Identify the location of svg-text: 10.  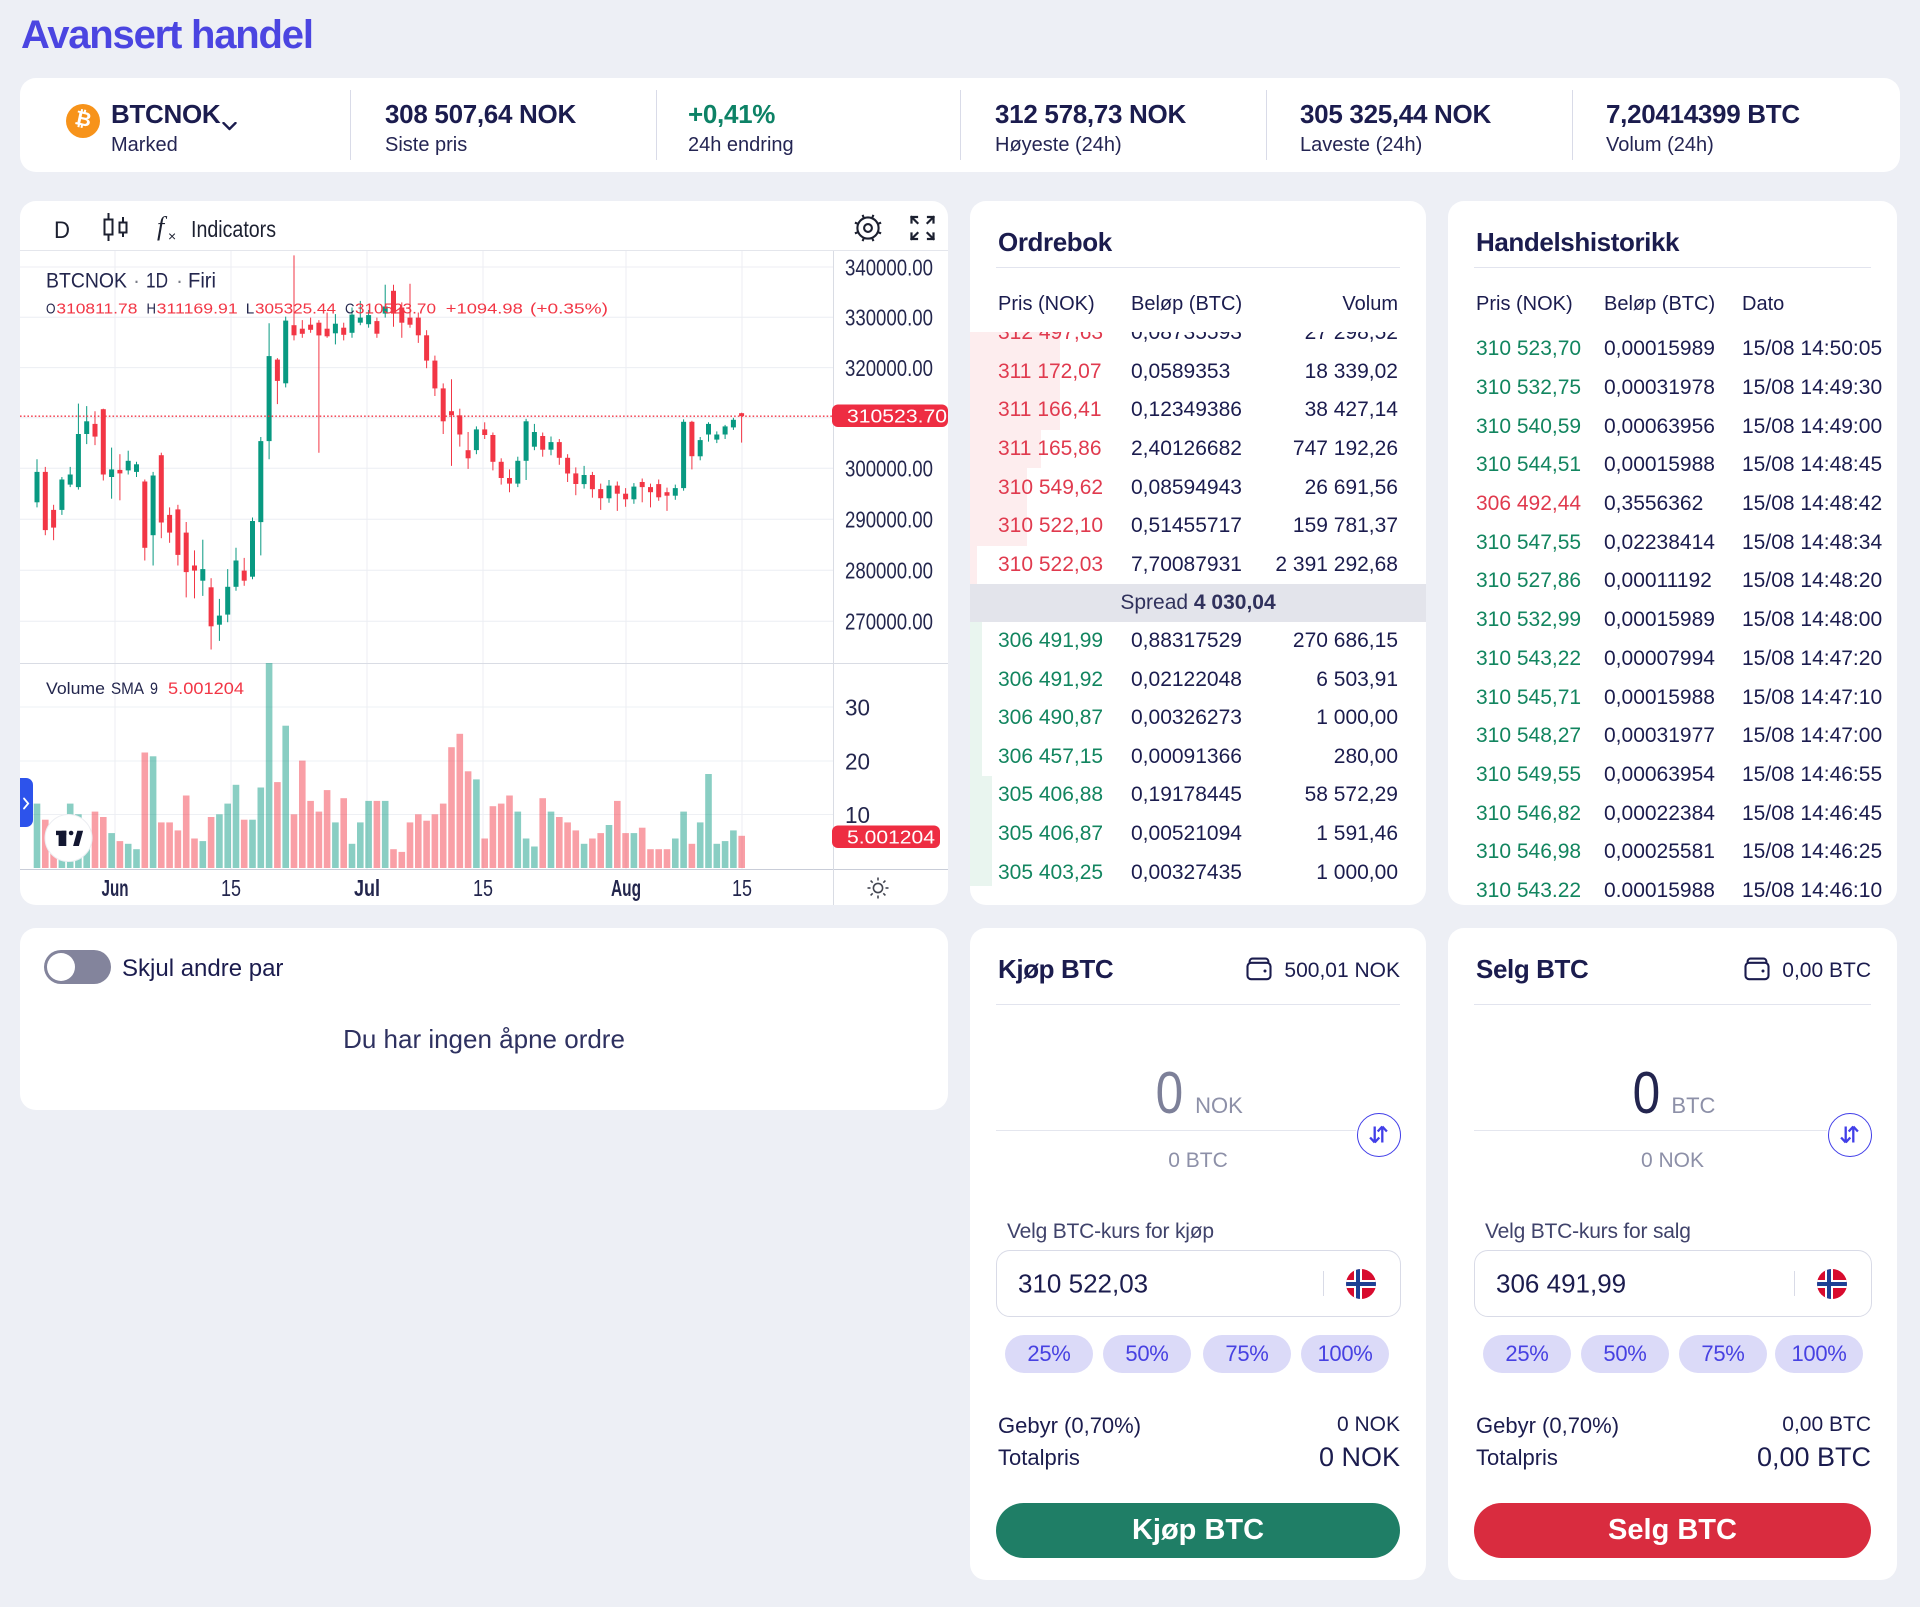
(857, 815).